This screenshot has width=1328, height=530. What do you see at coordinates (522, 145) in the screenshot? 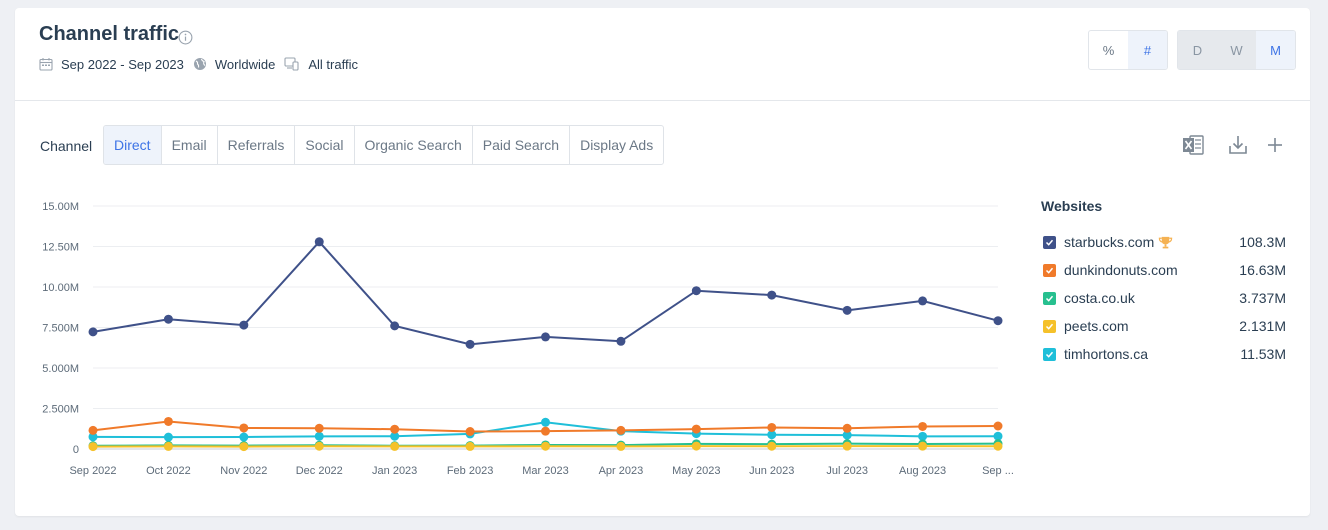
I see `tab-paid-search: Paid Search` at bounding box center [522, 145].